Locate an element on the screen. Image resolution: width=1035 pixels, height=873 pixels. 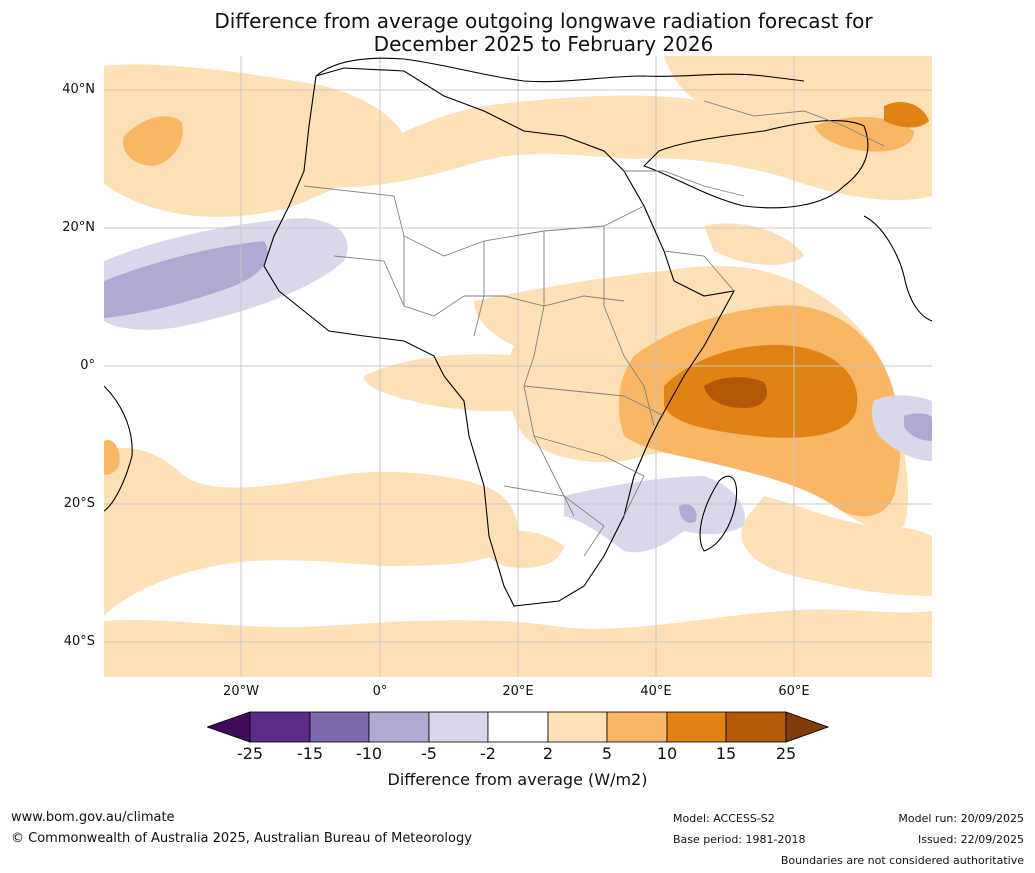
anomaly-mozambique-channel is located at coordinates (654, 514).